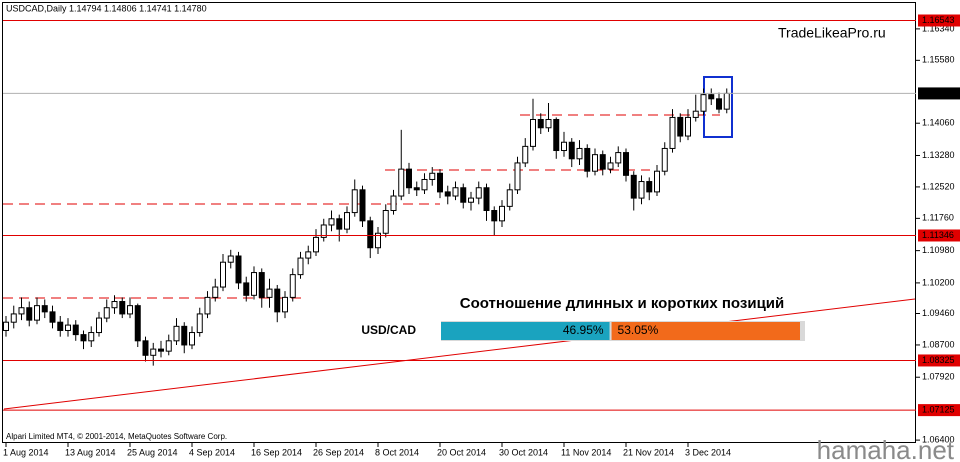 The height and width of the screenshot is (462, 960). What do you see at coordinates (90, 452) in the screenshot?
I see `x-tick-label: 13 Aug 2014` at bounding box center [90, 452].